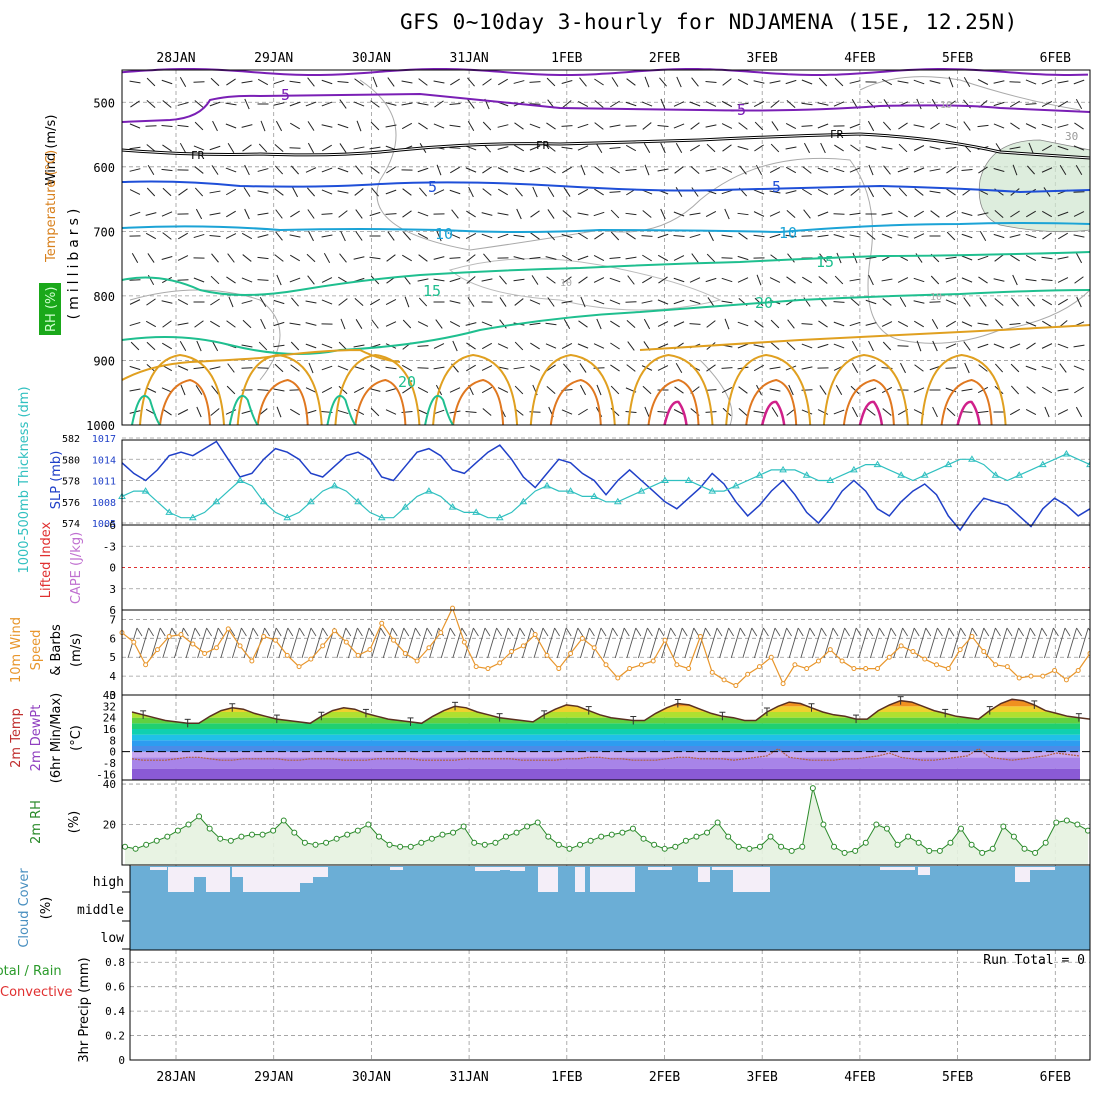 This screenshot has width=1100, height=1100. What do you see at coordinates (108, 882) in the screenshot?
I see `cloud-level-high: high` at bounding box center [108, 882].